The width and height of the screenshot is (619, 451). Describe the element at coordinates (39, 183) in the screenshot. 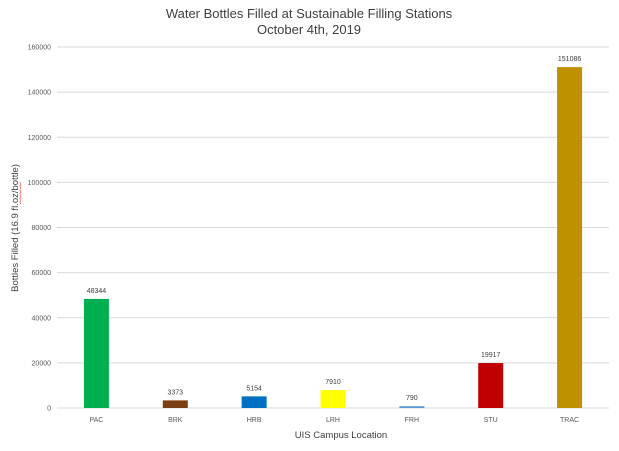

I see `y-tick-label: 100000` at that location.